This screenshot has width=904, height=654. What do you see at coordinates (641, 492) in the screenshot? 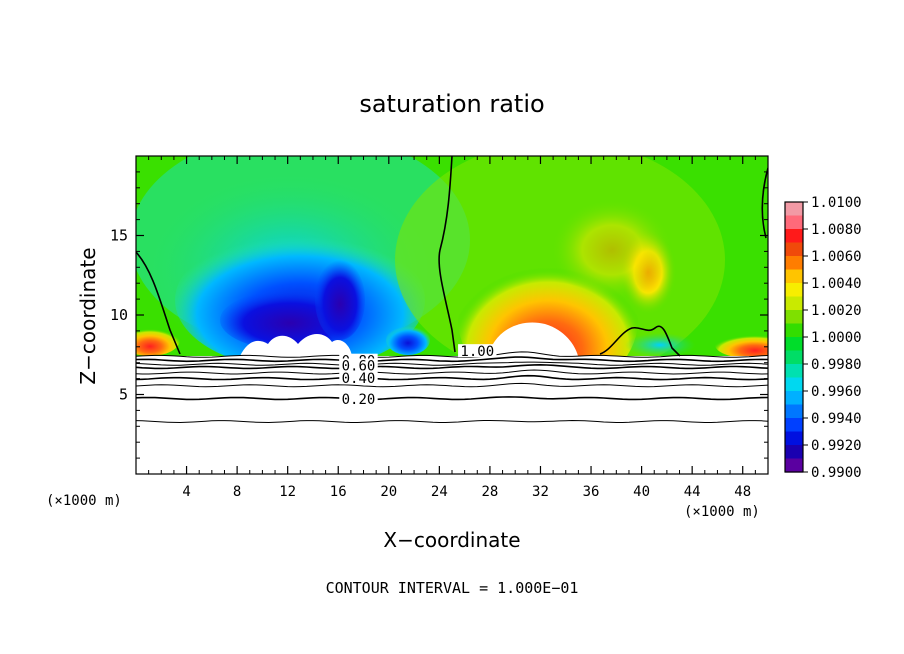
I see `x-tick-label: 40` at bounding box center [641, 492].